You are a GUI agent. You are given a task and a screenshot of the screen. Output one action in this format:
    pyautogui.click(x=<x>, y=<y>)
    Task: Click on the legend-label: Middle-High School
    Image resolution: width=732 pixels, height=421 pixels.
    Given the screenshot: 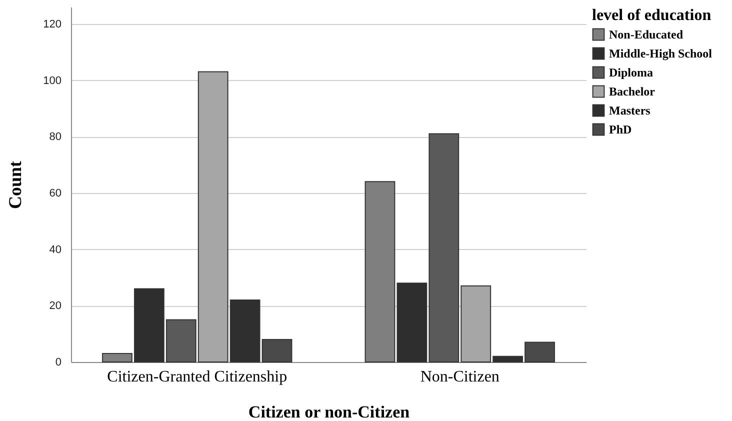 What is the action you would take?
    pyautogui.click(x=661, y=53)
    